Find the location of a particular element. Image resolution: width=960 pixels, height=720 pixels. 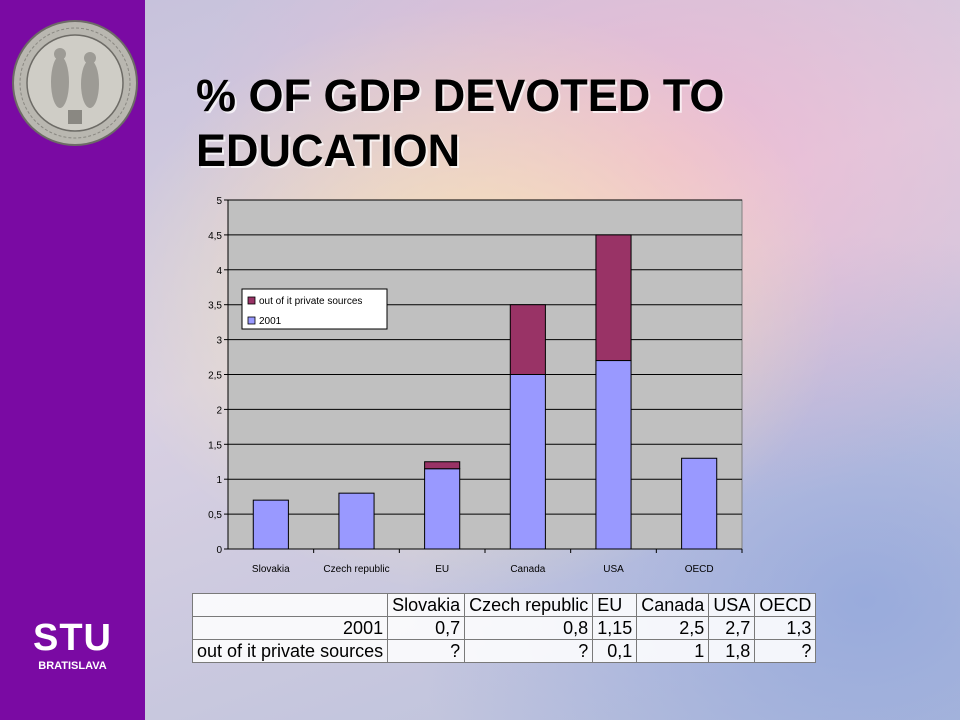

table-cell: Canada is located at coordinates (673, 605).